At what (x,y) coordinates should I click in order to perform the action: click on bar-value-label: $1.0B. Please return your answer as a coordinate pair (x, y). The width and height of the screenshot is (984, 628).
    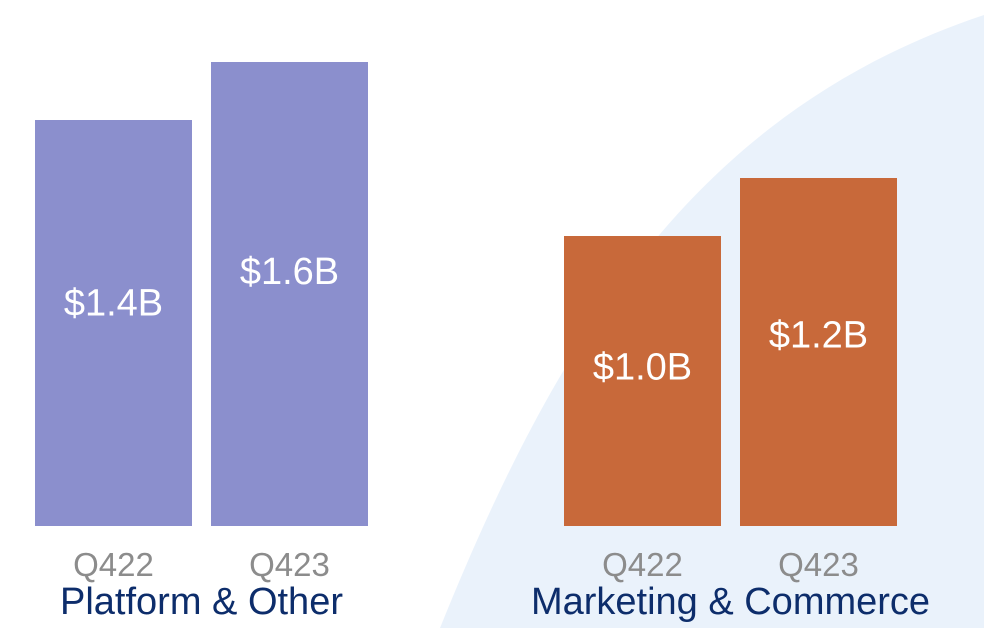
    Looking at the image, I should click on (642, 368).